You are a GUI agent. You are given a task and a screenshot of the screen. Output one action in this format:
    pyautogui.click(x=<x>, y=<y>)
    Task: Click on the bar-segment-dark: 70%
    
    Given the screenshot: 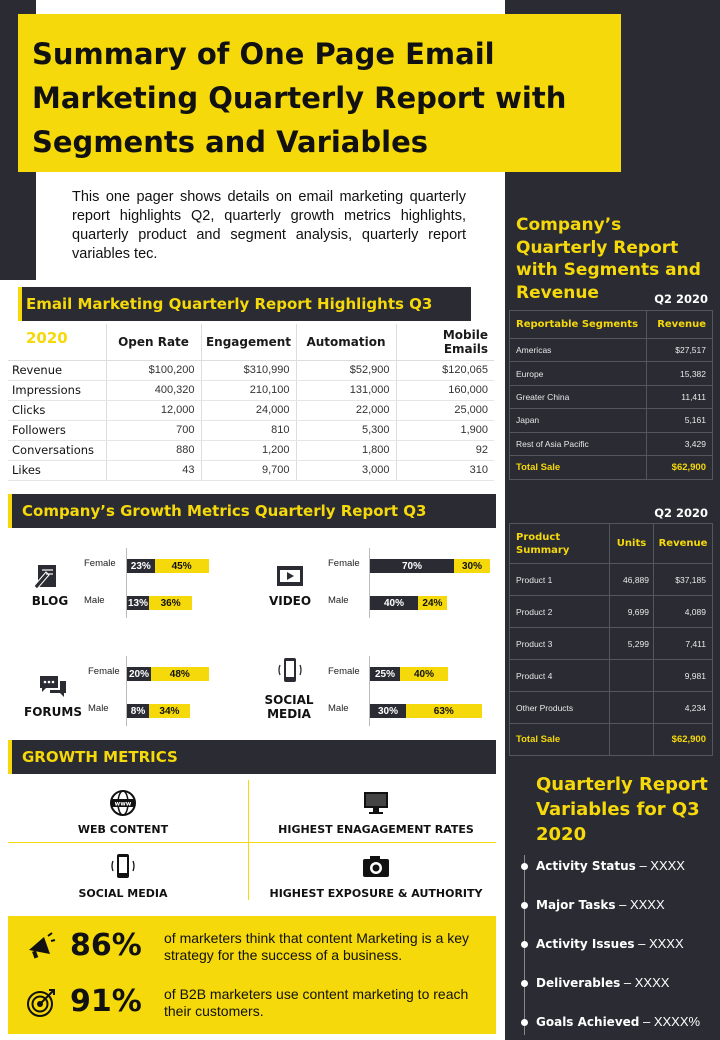 What is the action you would take?
    pyautogui.click(x=412, y=566)
    